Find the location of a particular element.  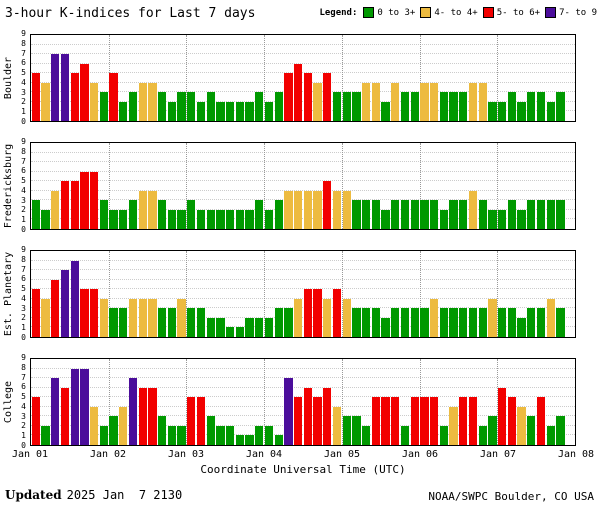

x-tick-label: Jan 07 is located at coordinates (498, 454).